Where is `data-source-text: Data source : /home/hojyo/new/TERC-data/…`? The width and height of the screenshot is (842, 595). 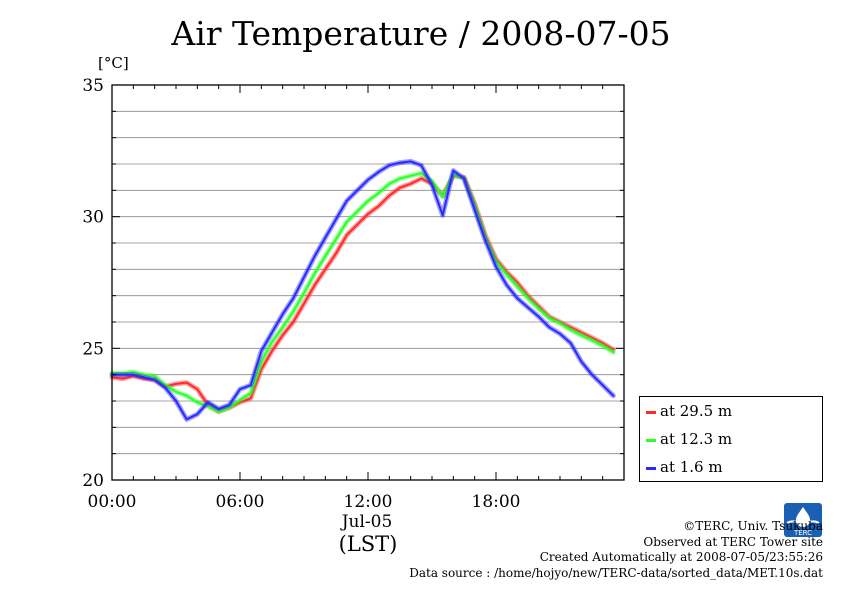 data-source-text: Data source : /home/hojyo/new/TERC-data/… is located at coordinates (616, 572).